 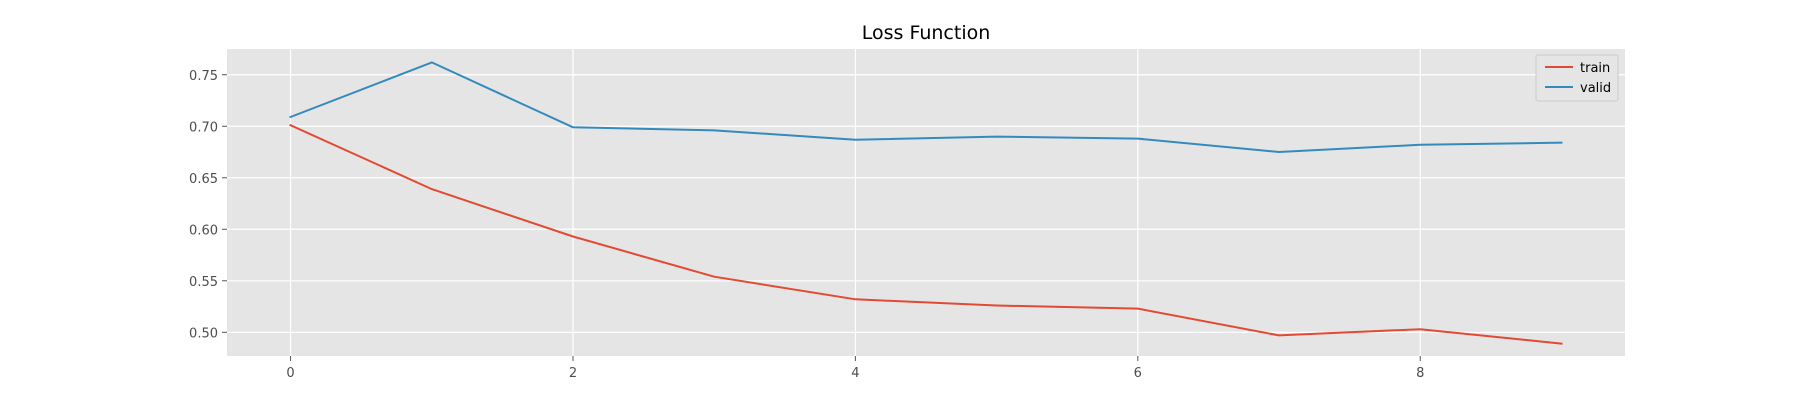 I want to click on x-tick-label: 0, so click(x=290, y=373).